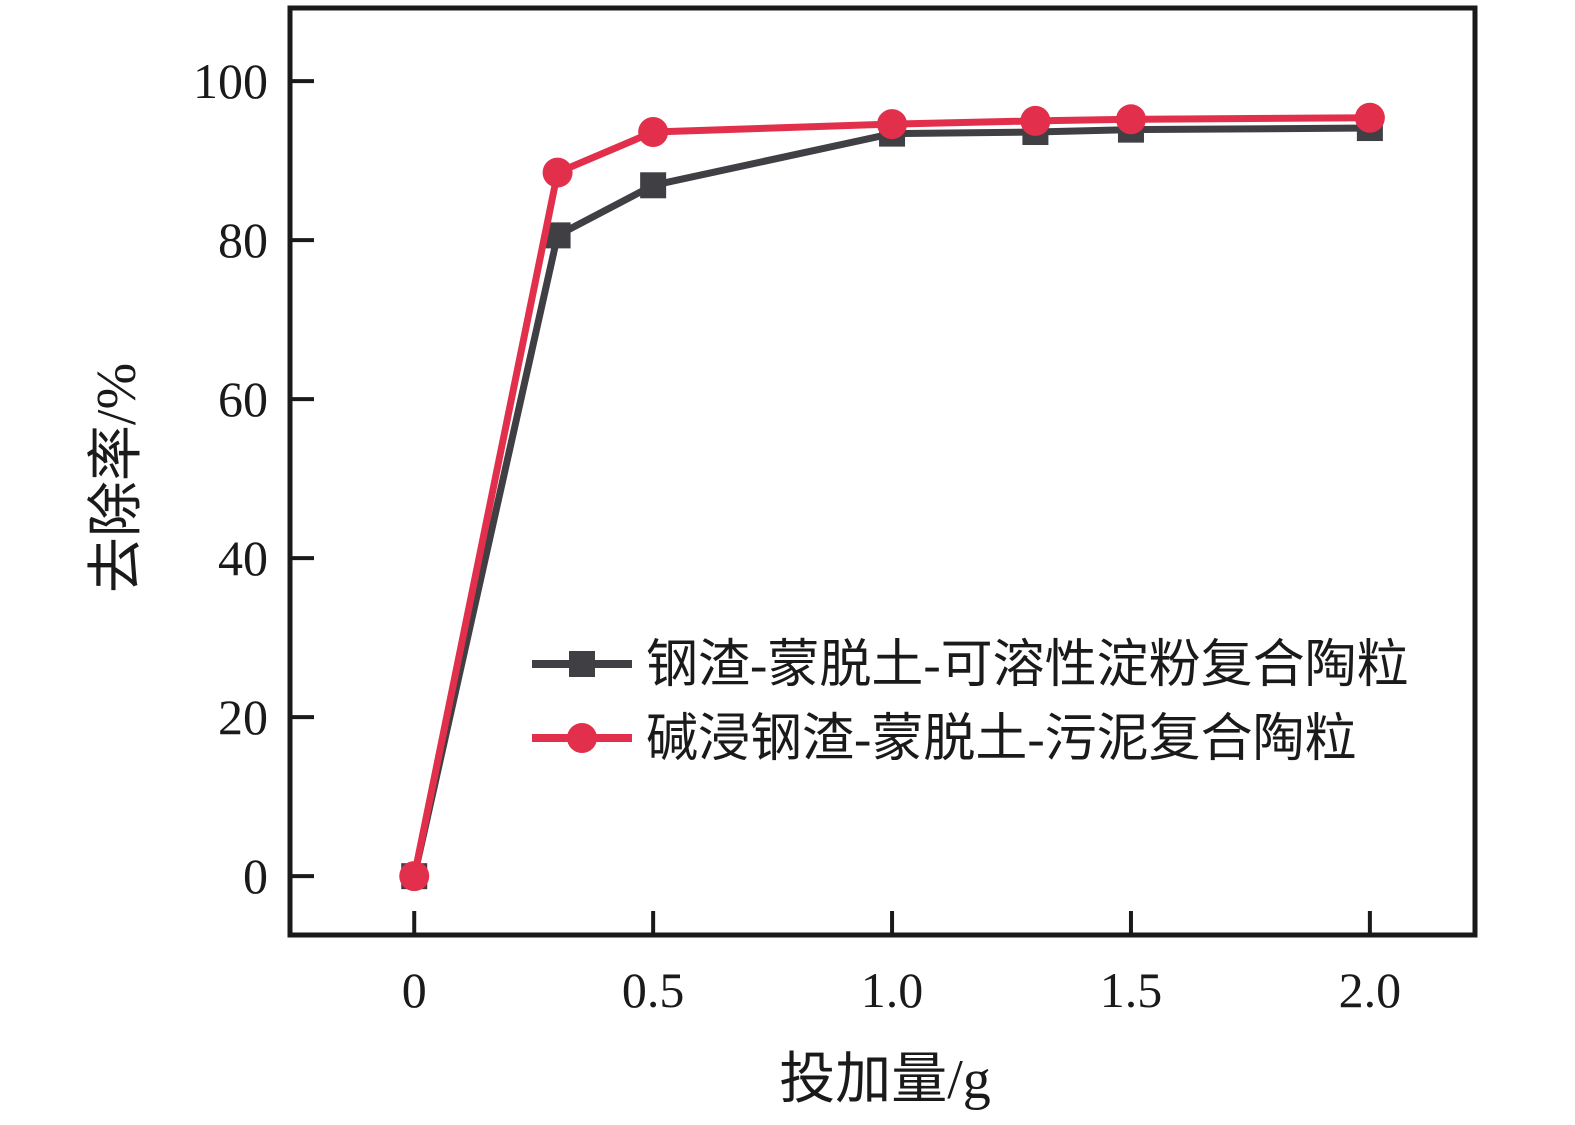  I want to click on data-point-square, so click(653, 185).